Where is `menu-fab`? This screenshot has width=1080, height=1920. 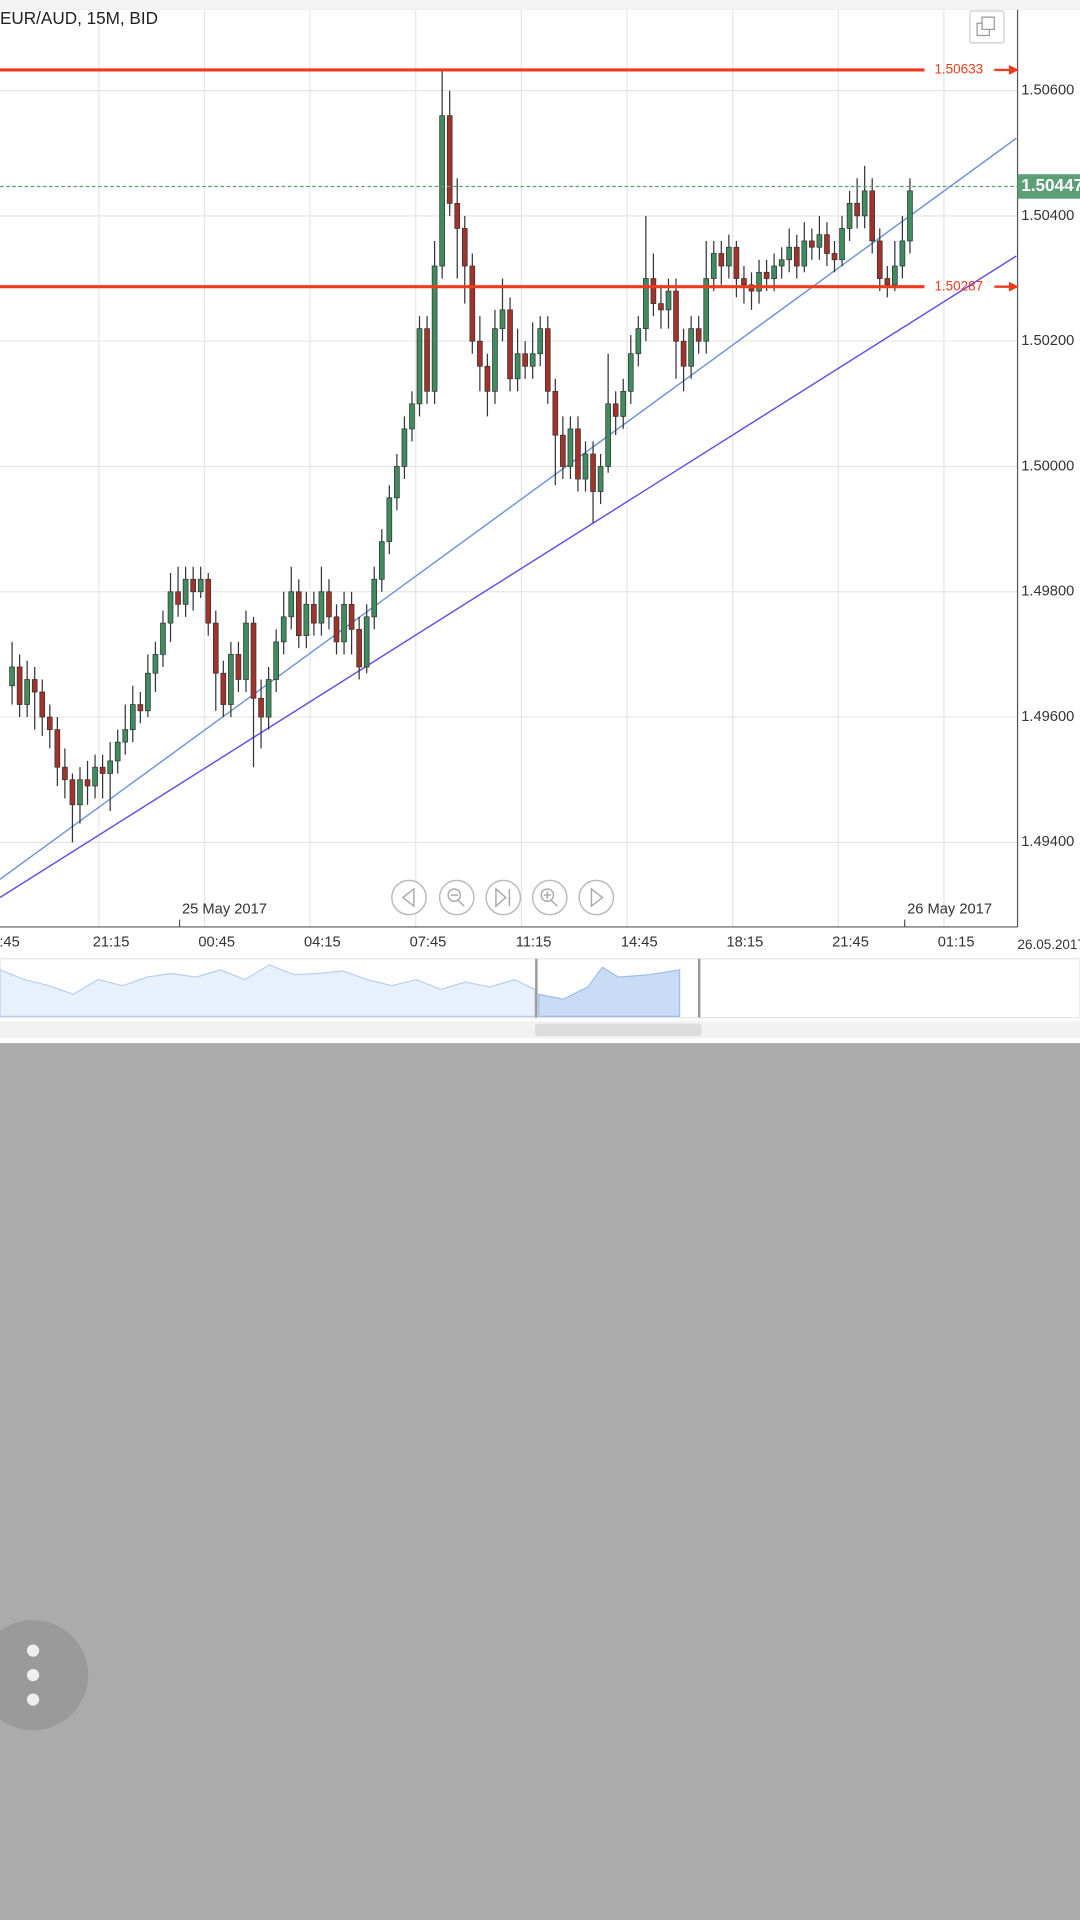 menu-fab is located at coordinates (44, 1675).